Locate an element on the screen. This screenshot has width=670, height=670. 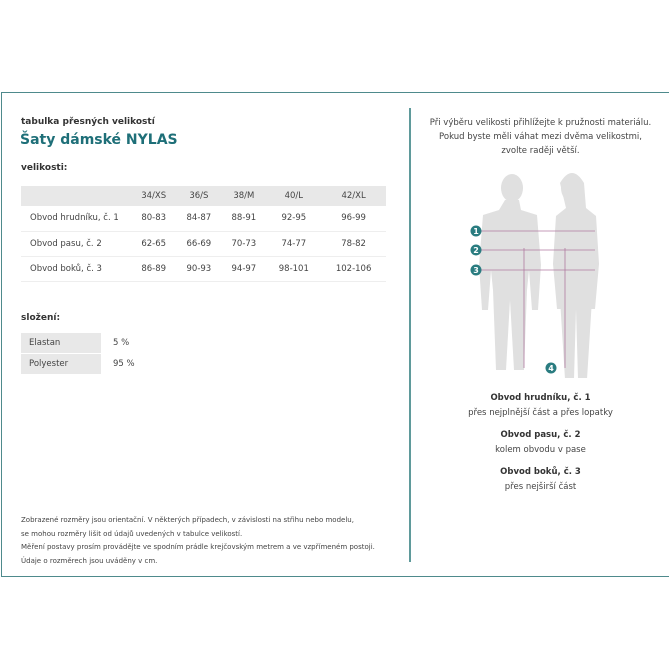
svg-text: 4 is located at coordinates (551, 368).